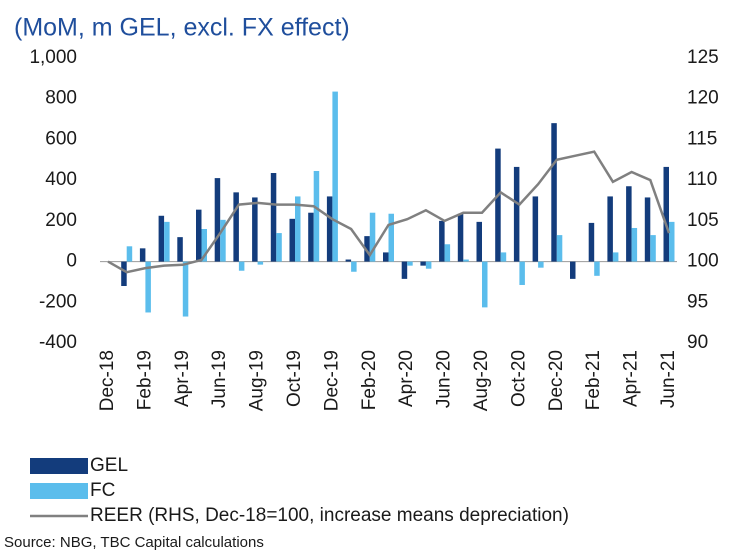 This screenshot has height=552, width=743. What do you see at coordinates (102, 490) in the screenshot?
I see `legend-label: FC` at bounding box center [102, 490].